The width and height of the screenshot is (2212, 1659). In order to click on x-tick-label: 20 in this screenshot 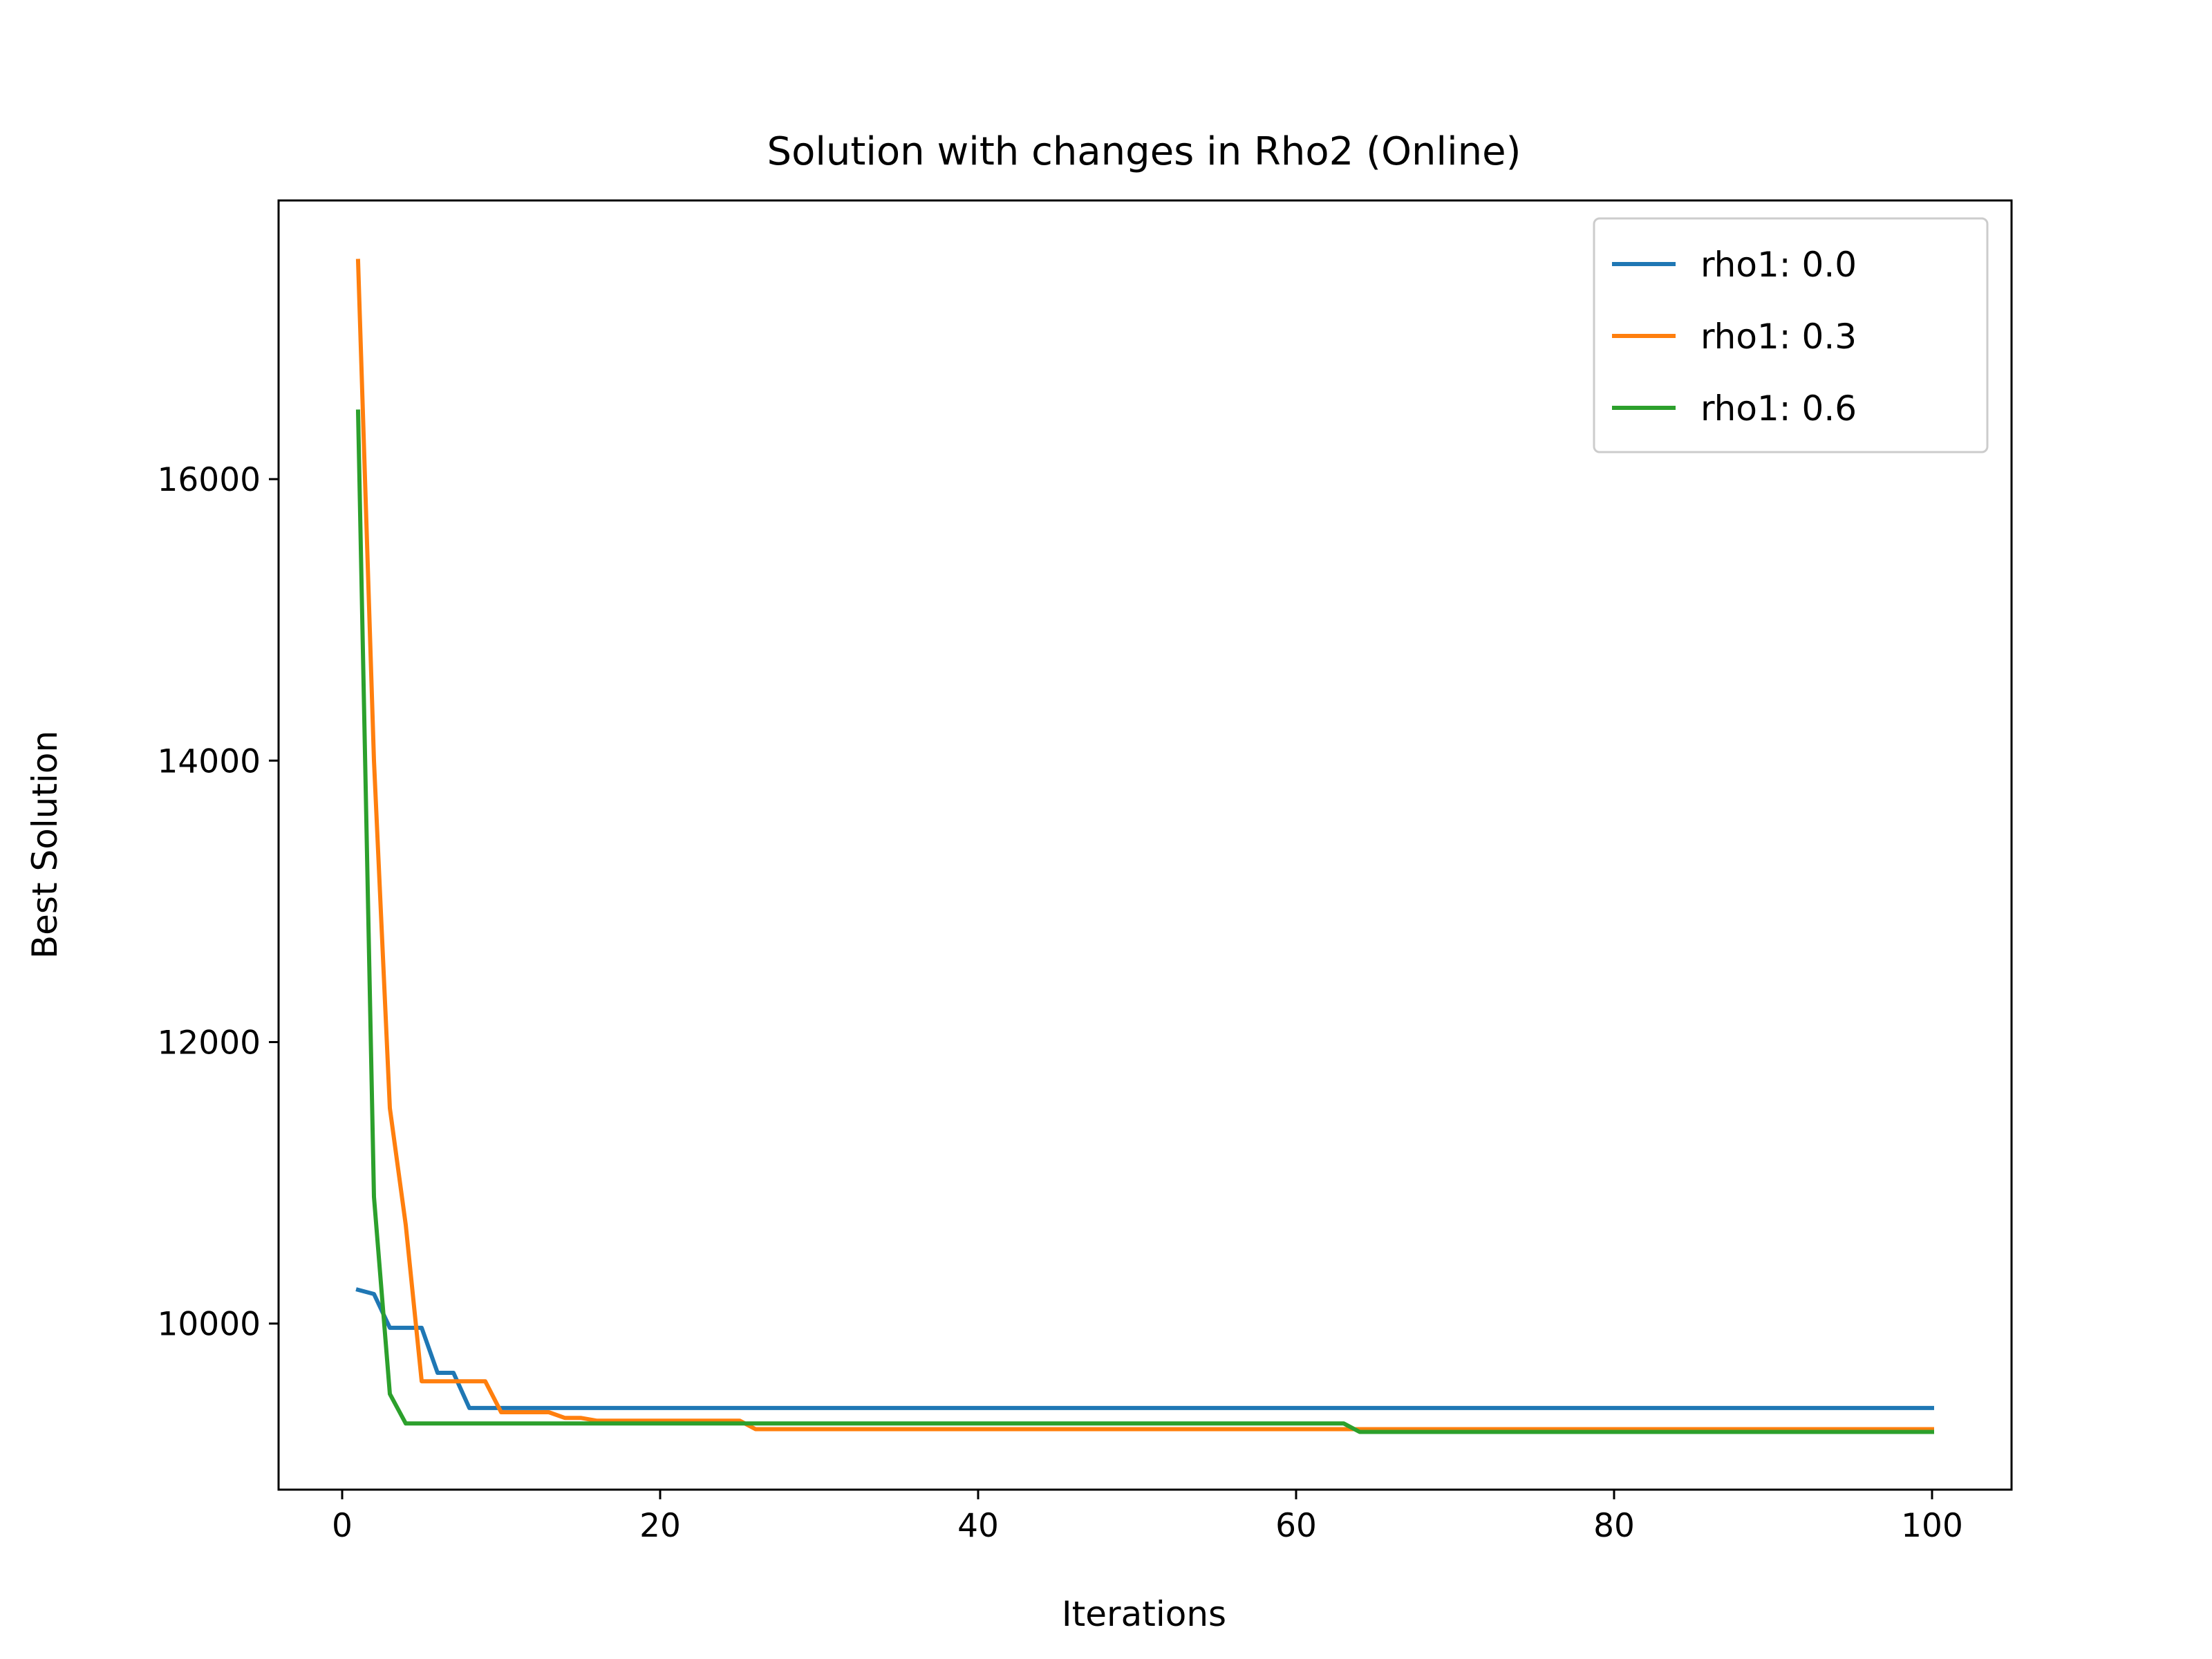, I will do `click(660, 1526)`.